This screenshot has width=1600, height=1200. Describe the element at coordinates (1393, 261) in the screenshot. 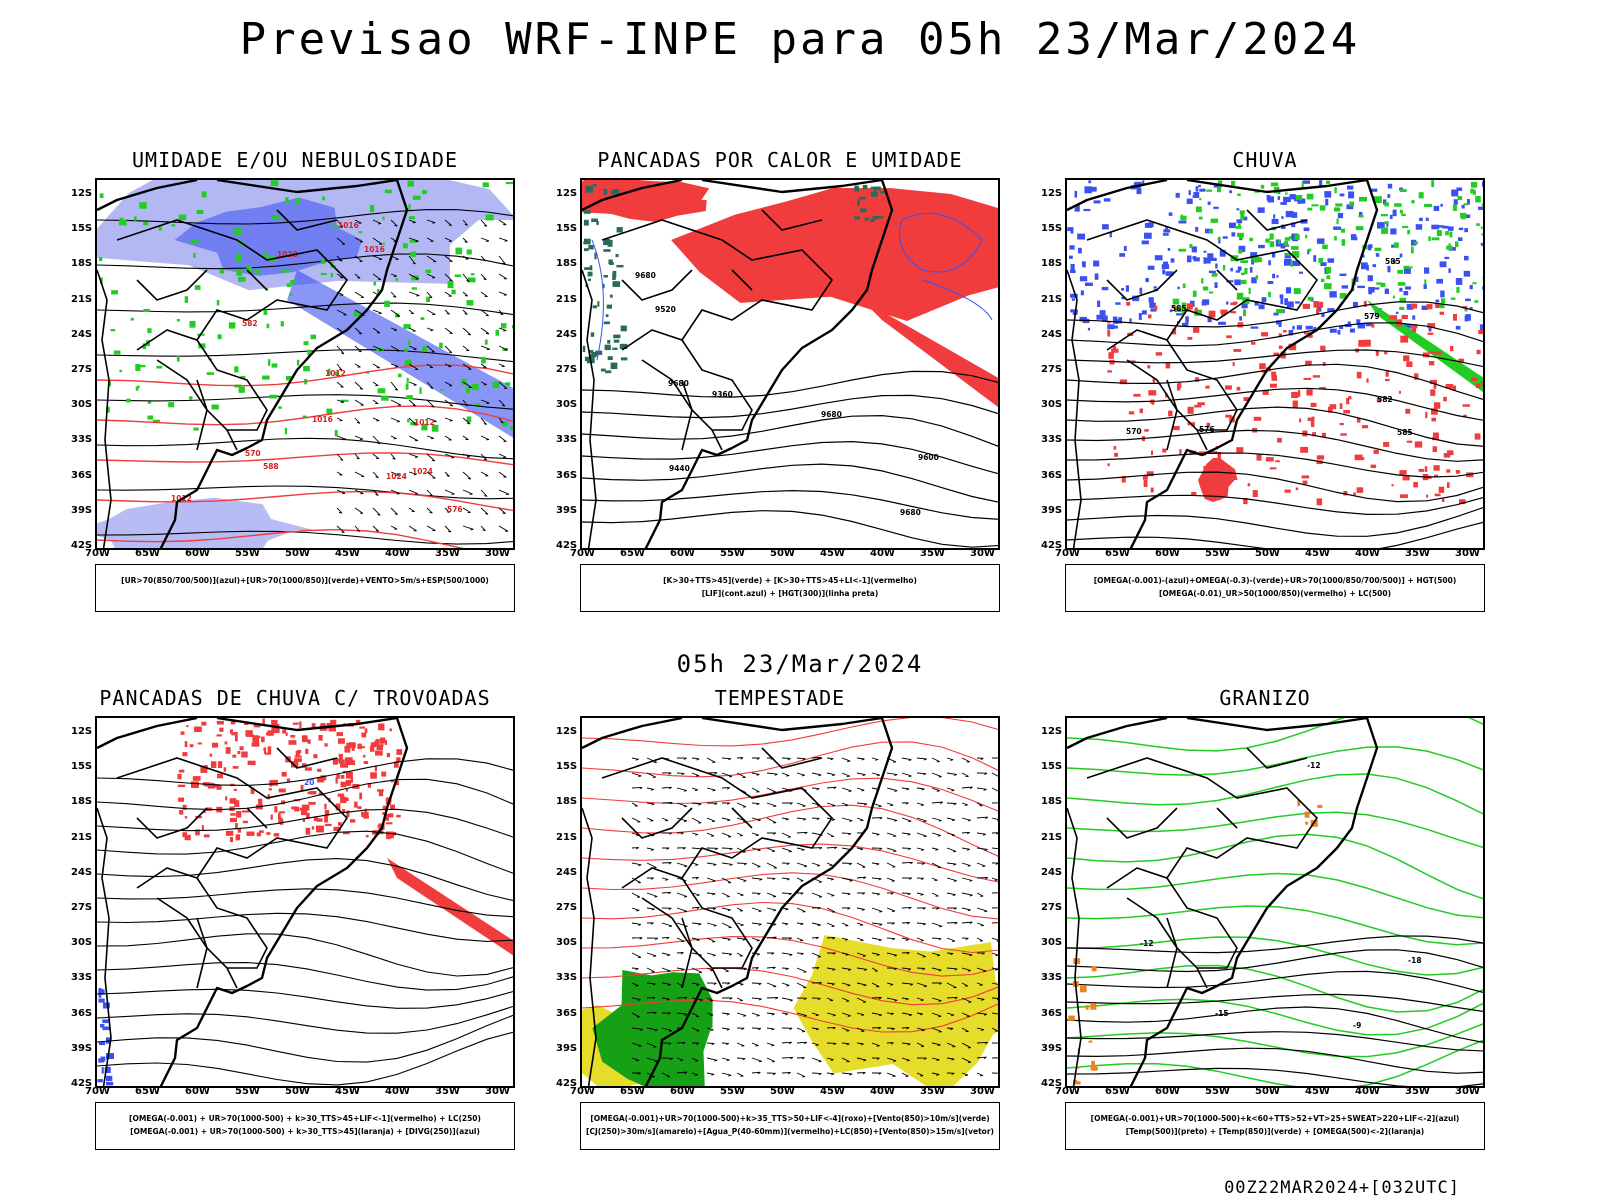

I see `contour-label-1: 585` at that location.